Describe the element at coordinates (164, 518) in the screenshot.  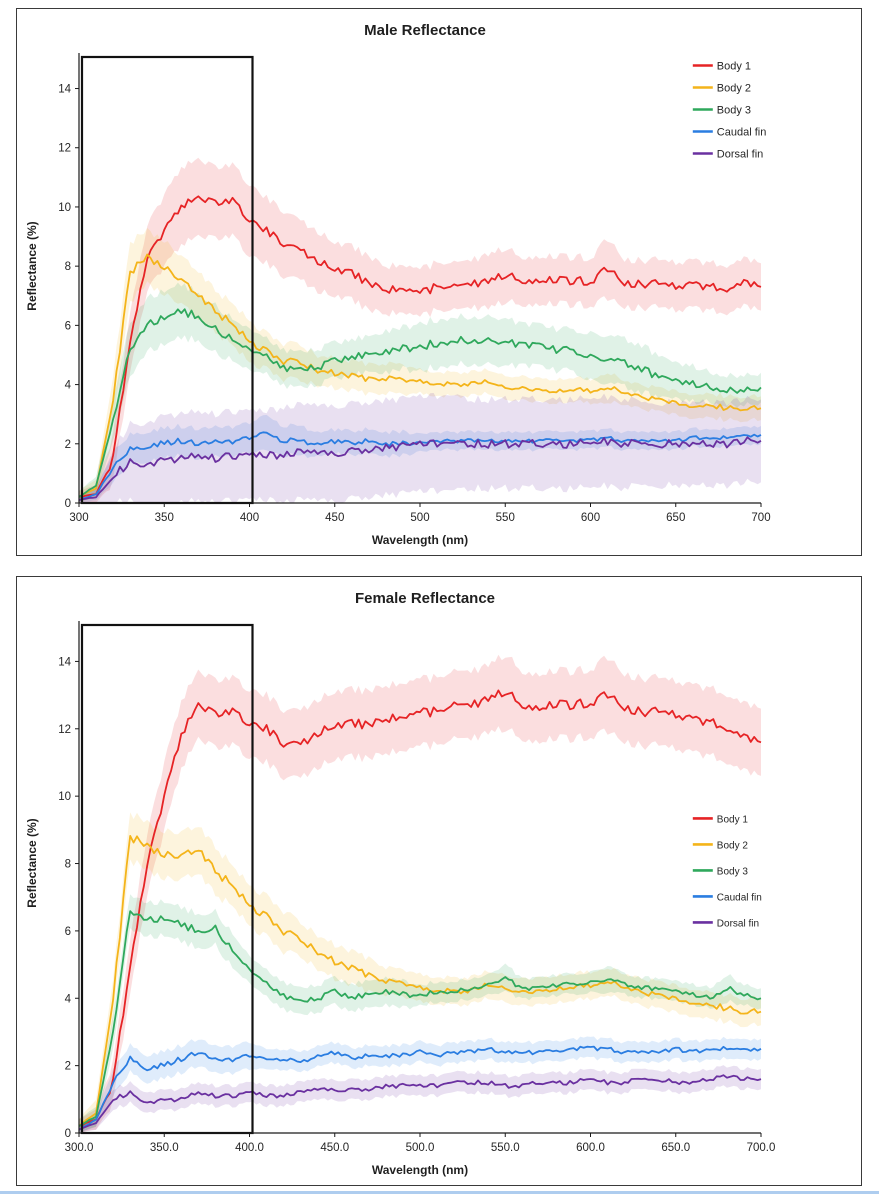
I see `x-tick-label: 350` at that location.